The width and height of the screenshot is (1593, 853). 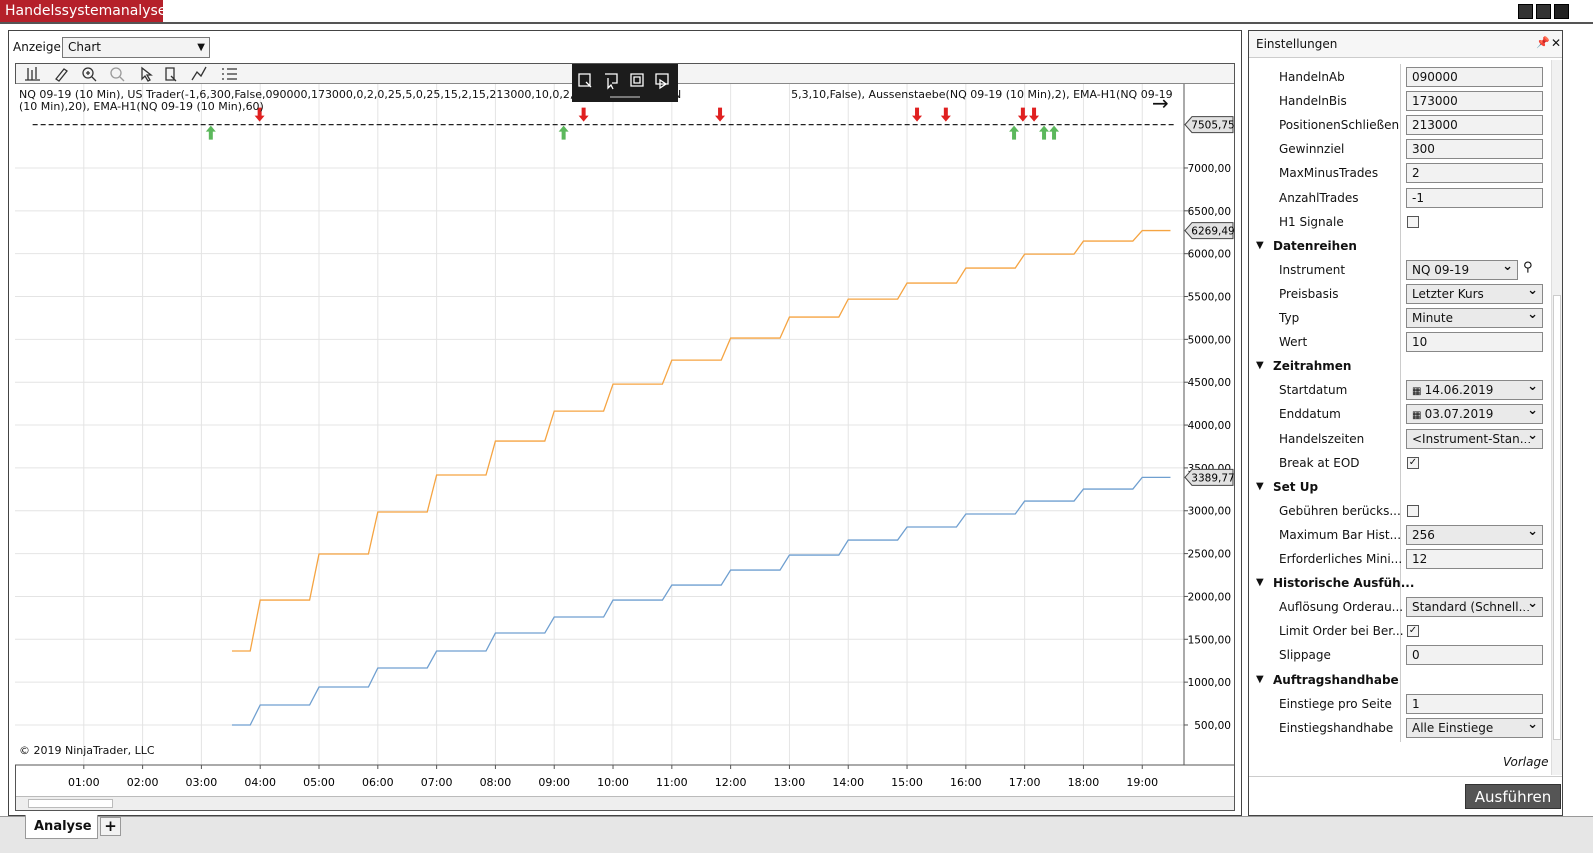 I want to click on price-badge-label: 3389,77, so click(x=1212, y=478).